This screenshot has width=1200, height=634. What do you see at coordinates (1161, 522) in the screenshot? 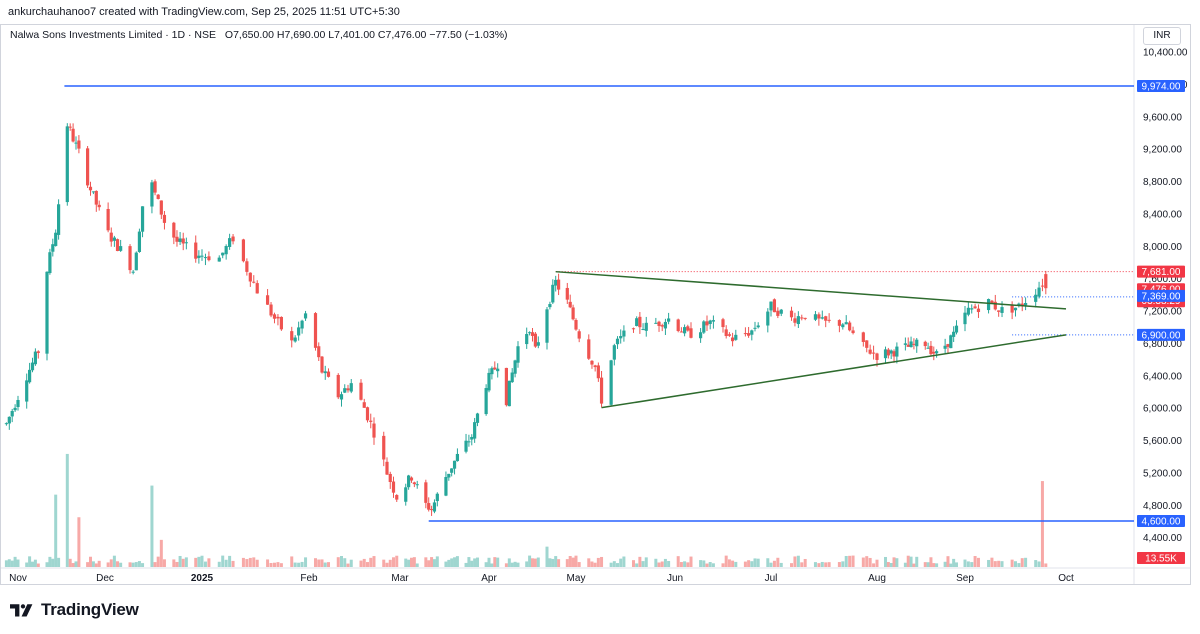
I see `price-label-text: 4,600.00` at bounding box center [1161, 522].